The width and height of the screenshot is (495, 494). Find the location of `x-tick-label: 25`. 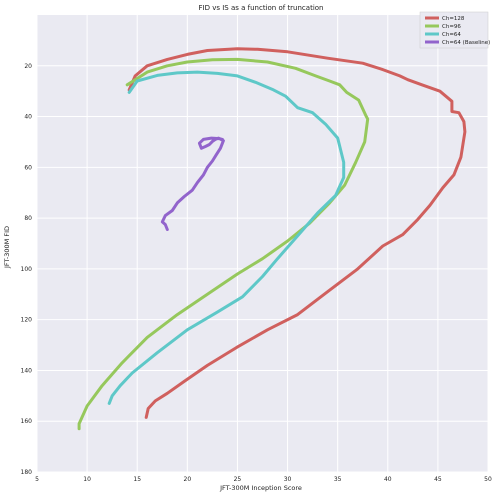

x-tick-label: 25 is located at coordinates (238, 479).